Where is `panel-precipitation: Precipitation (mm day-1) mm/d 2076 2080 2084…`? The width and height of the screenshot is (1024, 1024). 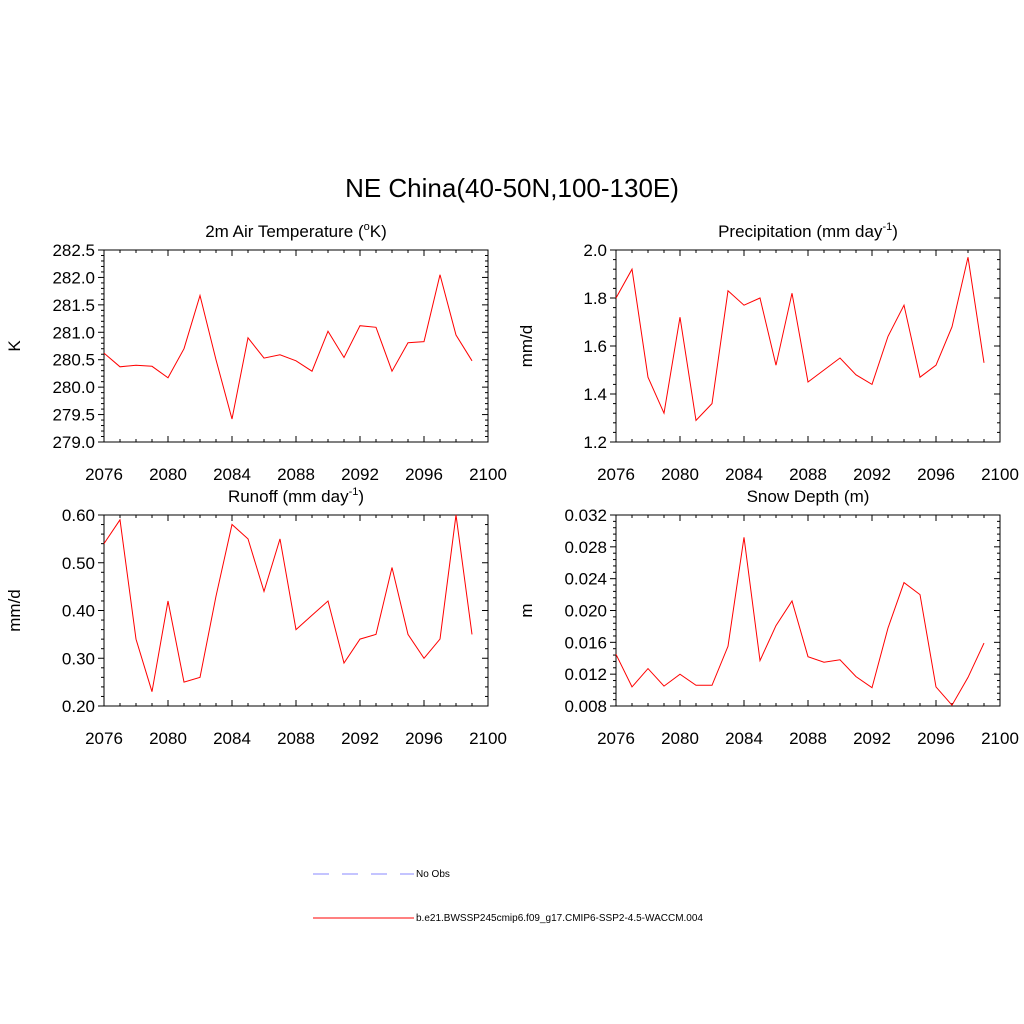
panel-precipitation: Precipitation (mm day-1) mm/d 2076 2080 2084… is located at coordinates (768, 352).